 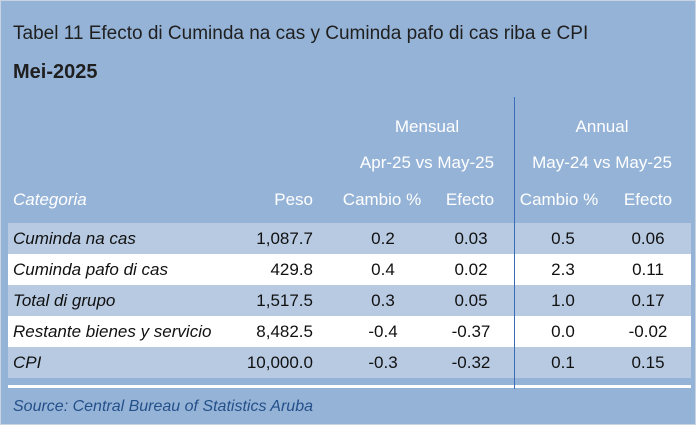 I want to click on header-categoria: Categoria, so click(x=50, y=199).